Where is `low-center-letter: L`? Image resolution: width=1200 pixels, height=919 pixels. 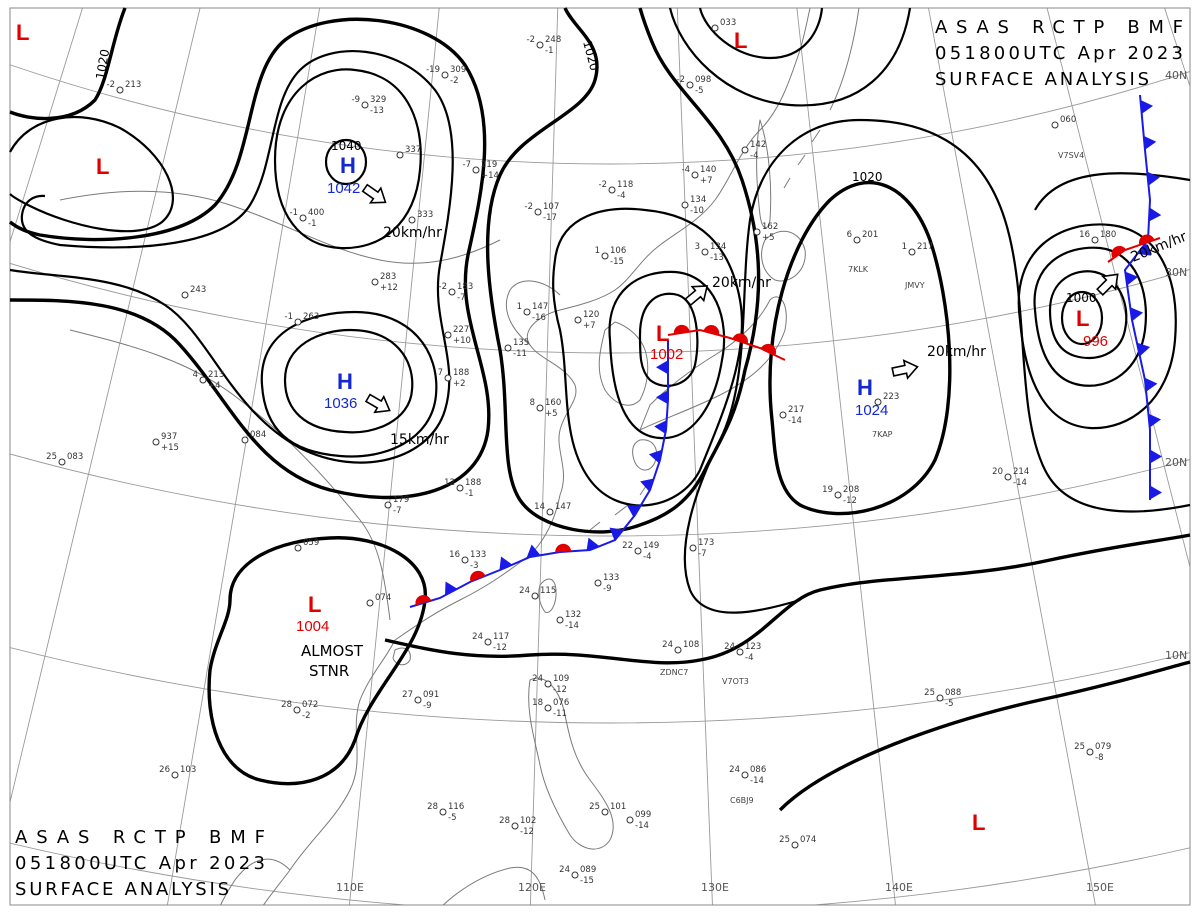 low-center-letter: L is located at coordinates (740, 40).